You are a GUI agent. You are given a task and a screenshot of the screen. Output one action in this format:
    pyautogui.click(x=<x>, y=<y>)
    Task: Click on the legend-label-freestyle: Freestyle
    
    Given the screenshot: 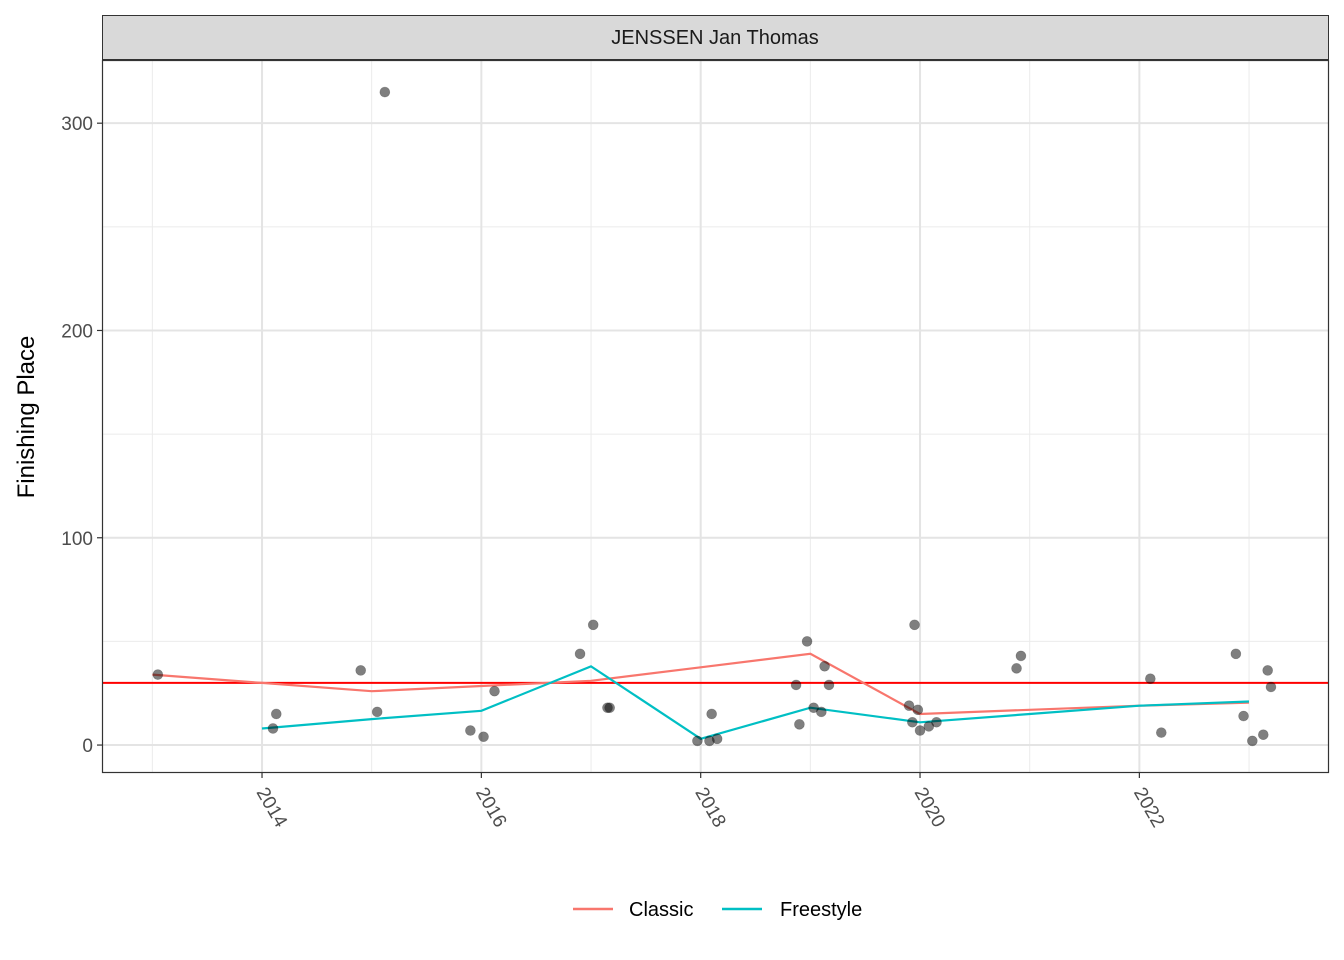 What is the action you would take?
    pyautogui.click(x=821, y=910)
    